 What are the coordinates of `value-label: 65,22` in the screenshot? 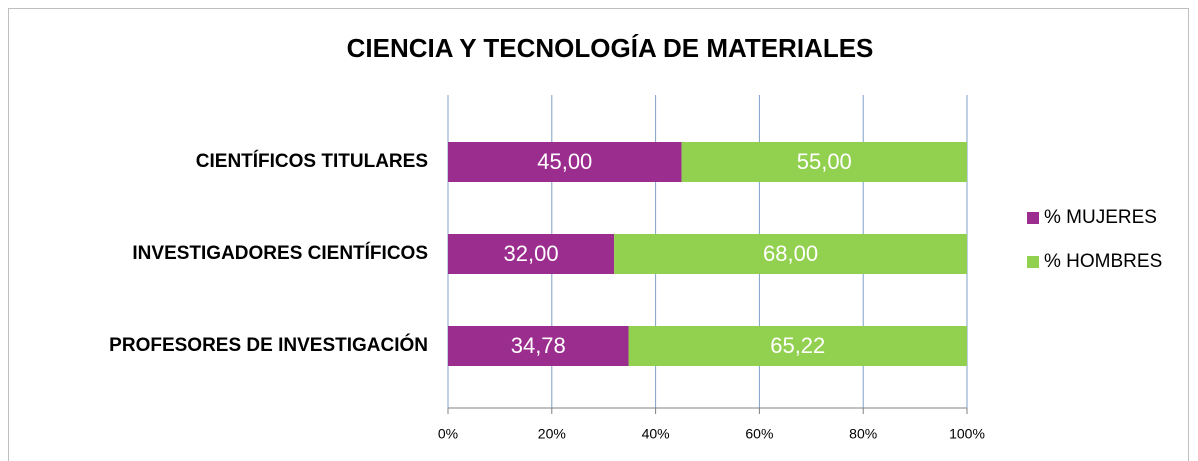 It's located at (797, 345).